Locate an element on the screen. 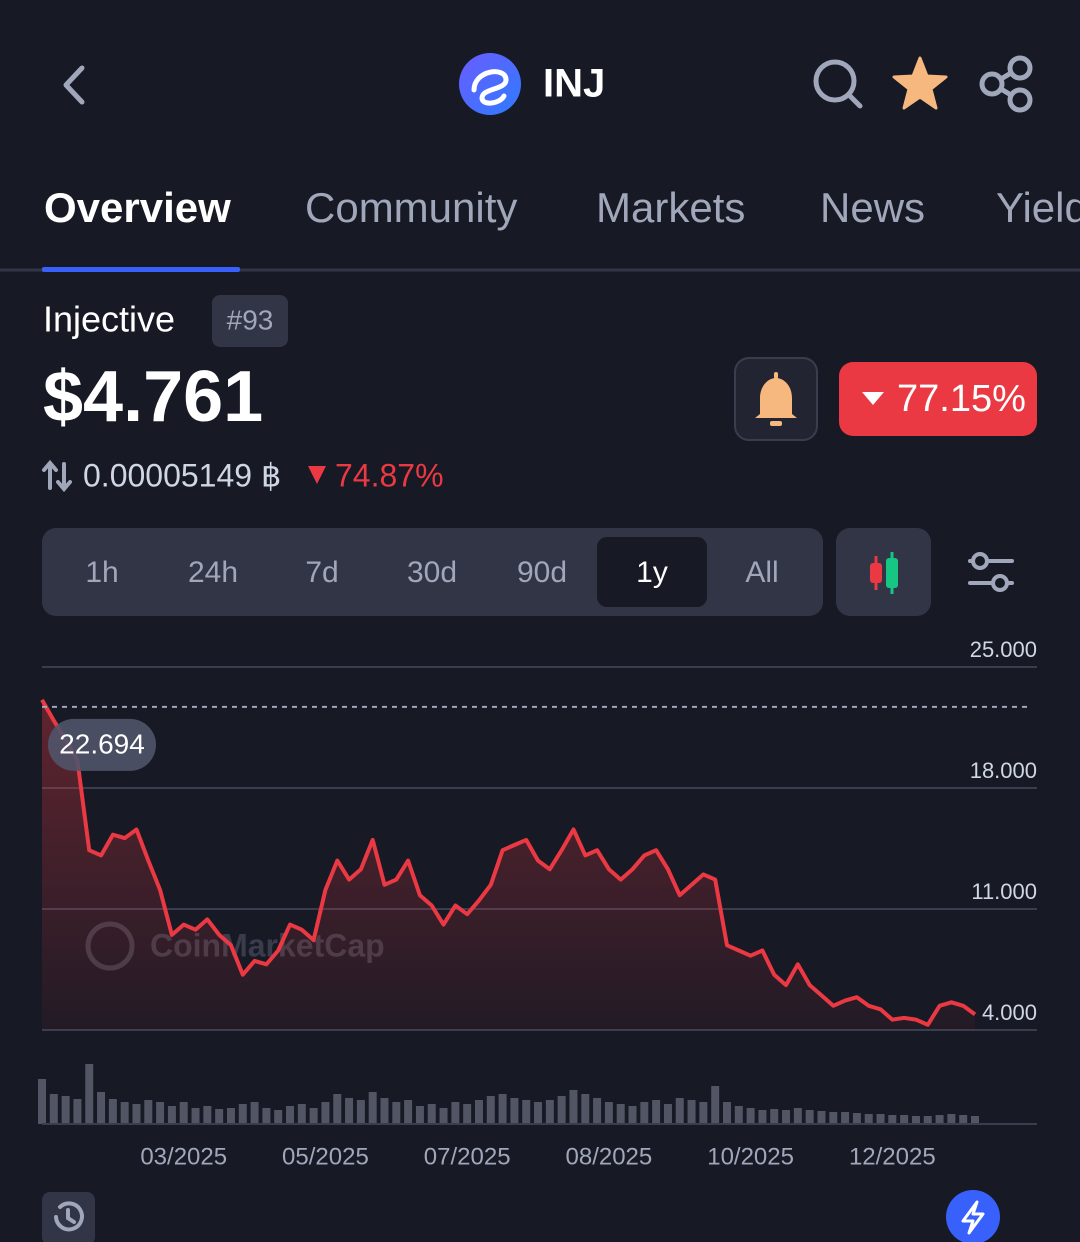 The image size is (1080, 1242). x-tick-label: 07/2025 is located at coordinates (467, 1156).